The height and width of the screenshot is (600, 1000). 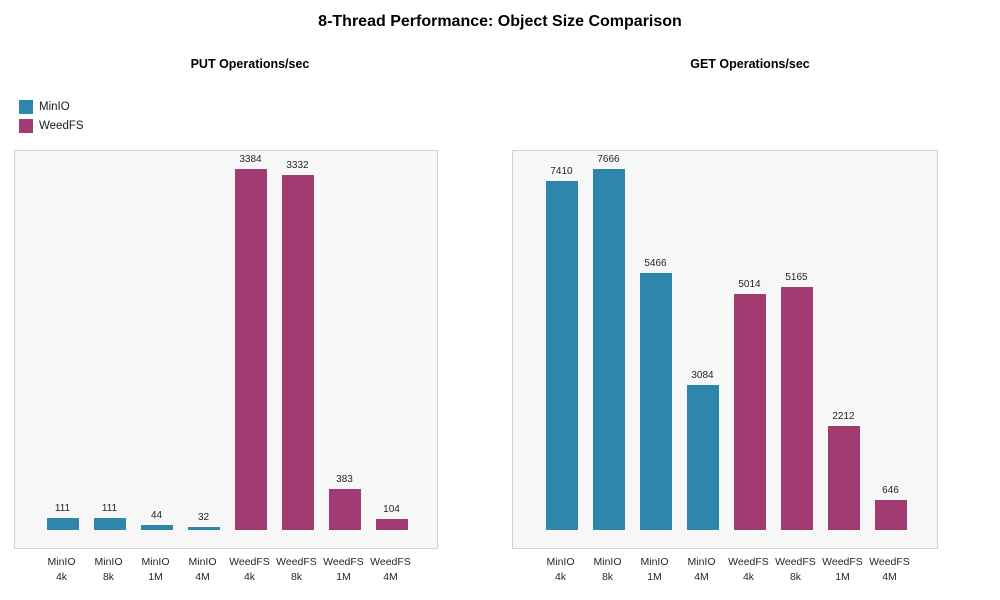 I want to click on bar-value-label-weedfs-1m: 2212, so click(x=843, y=416).